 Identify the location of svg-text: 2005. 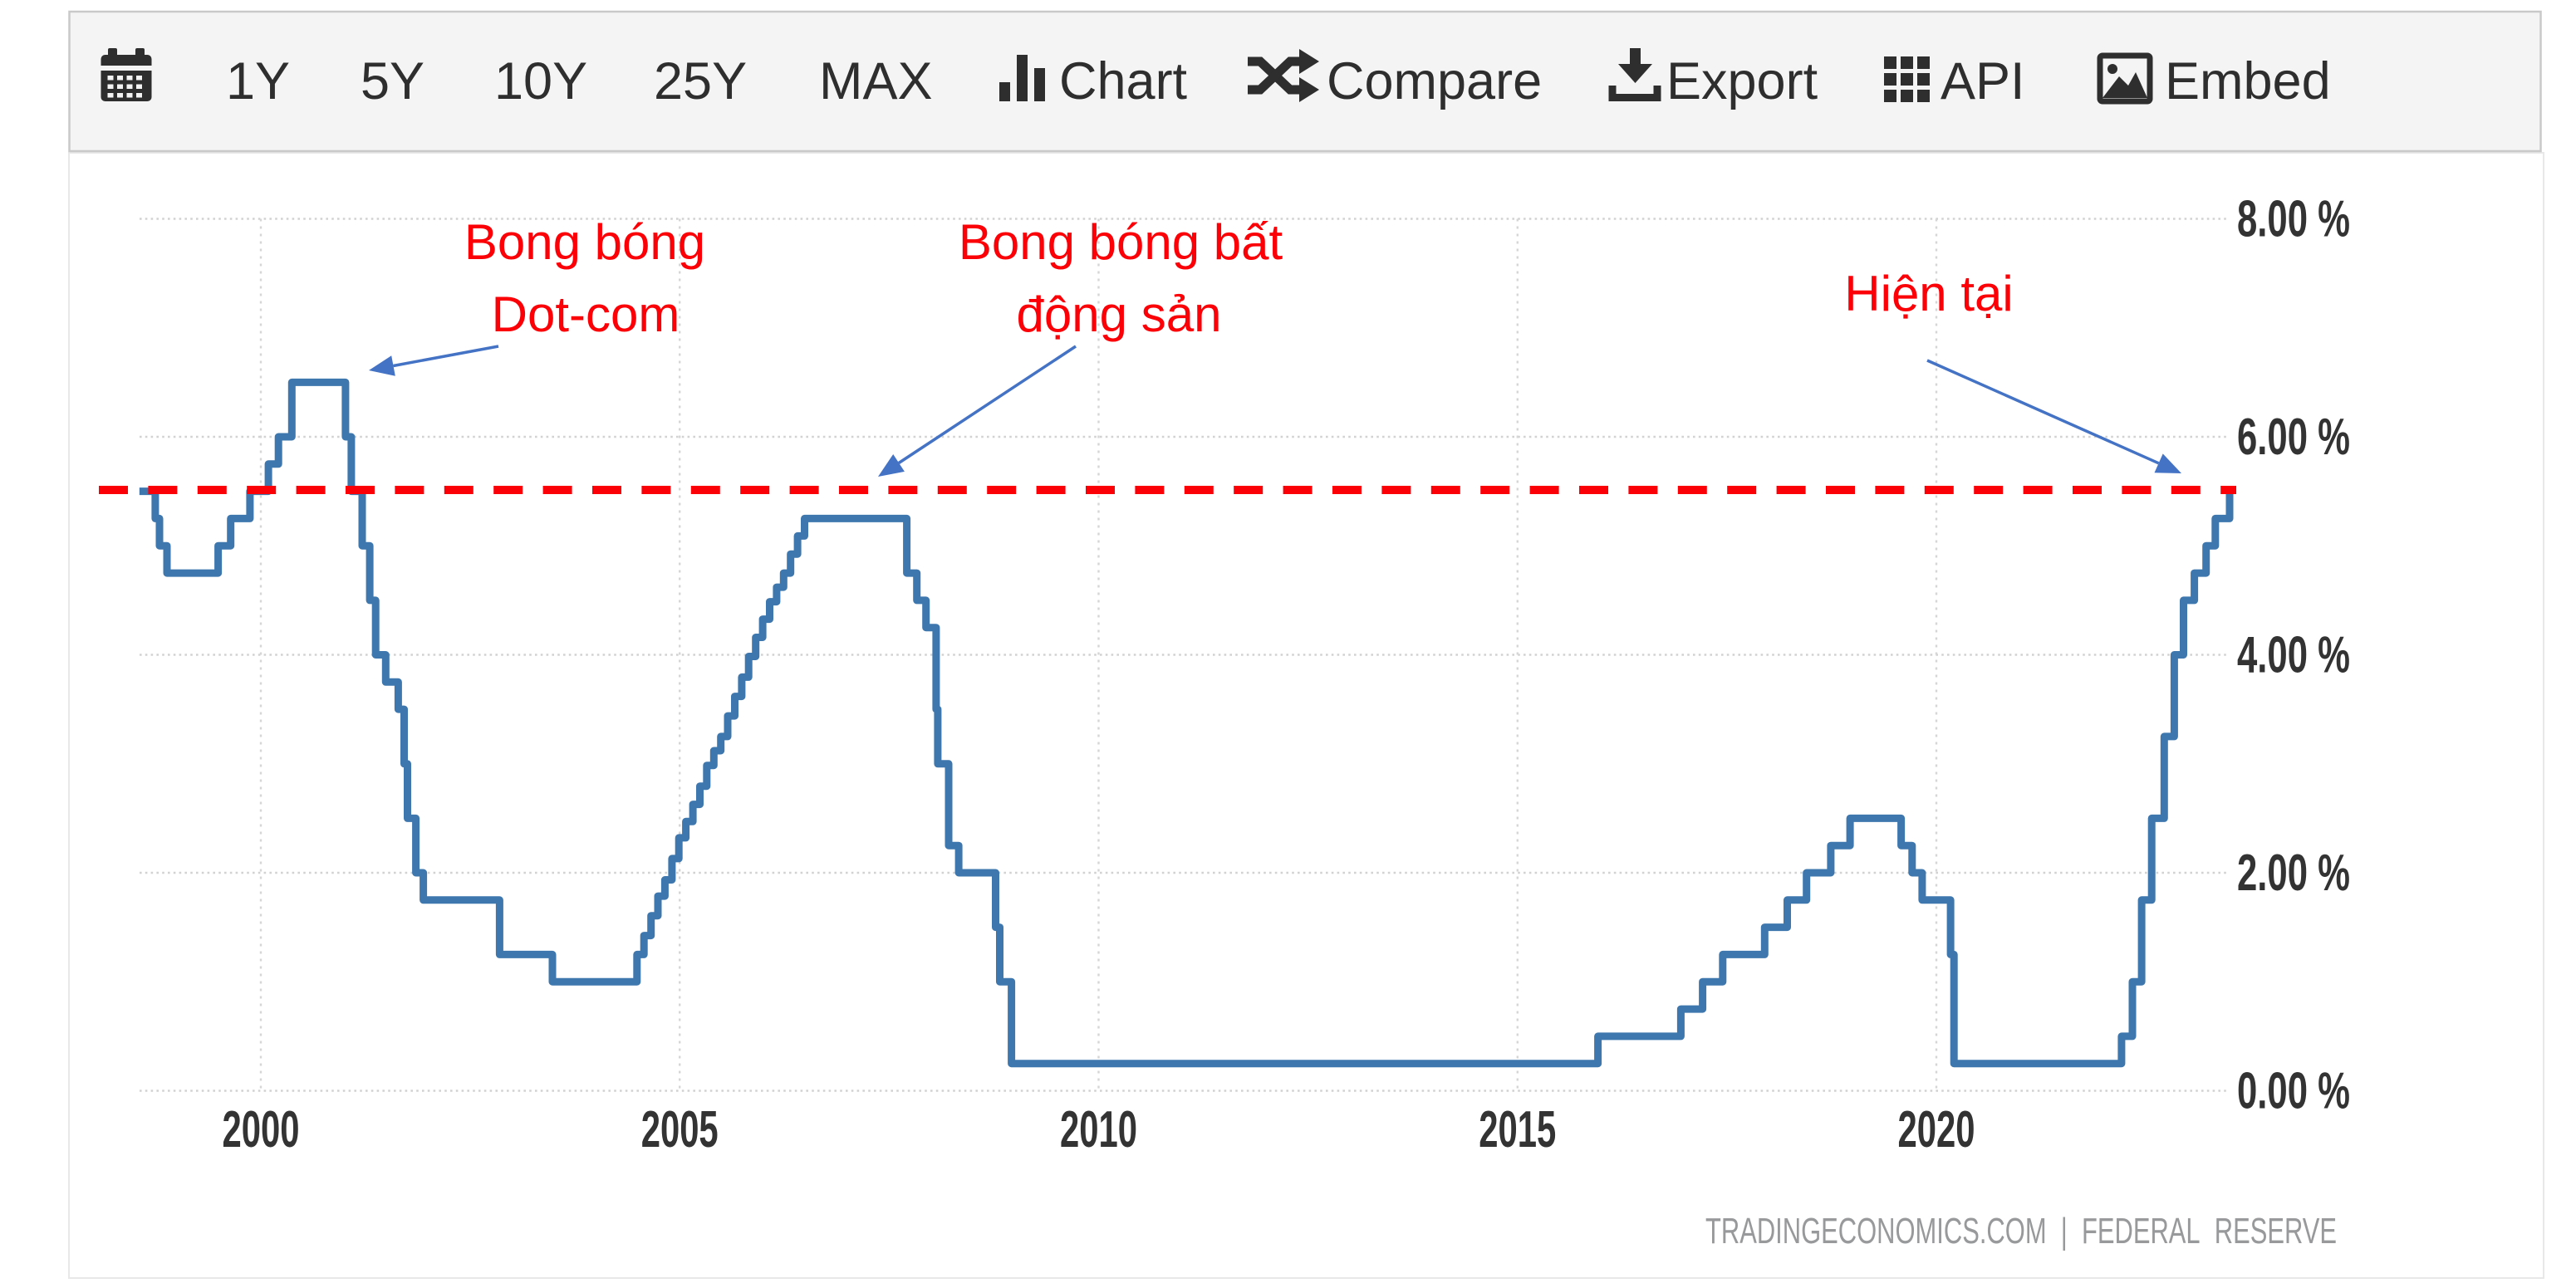
(680, 1130).